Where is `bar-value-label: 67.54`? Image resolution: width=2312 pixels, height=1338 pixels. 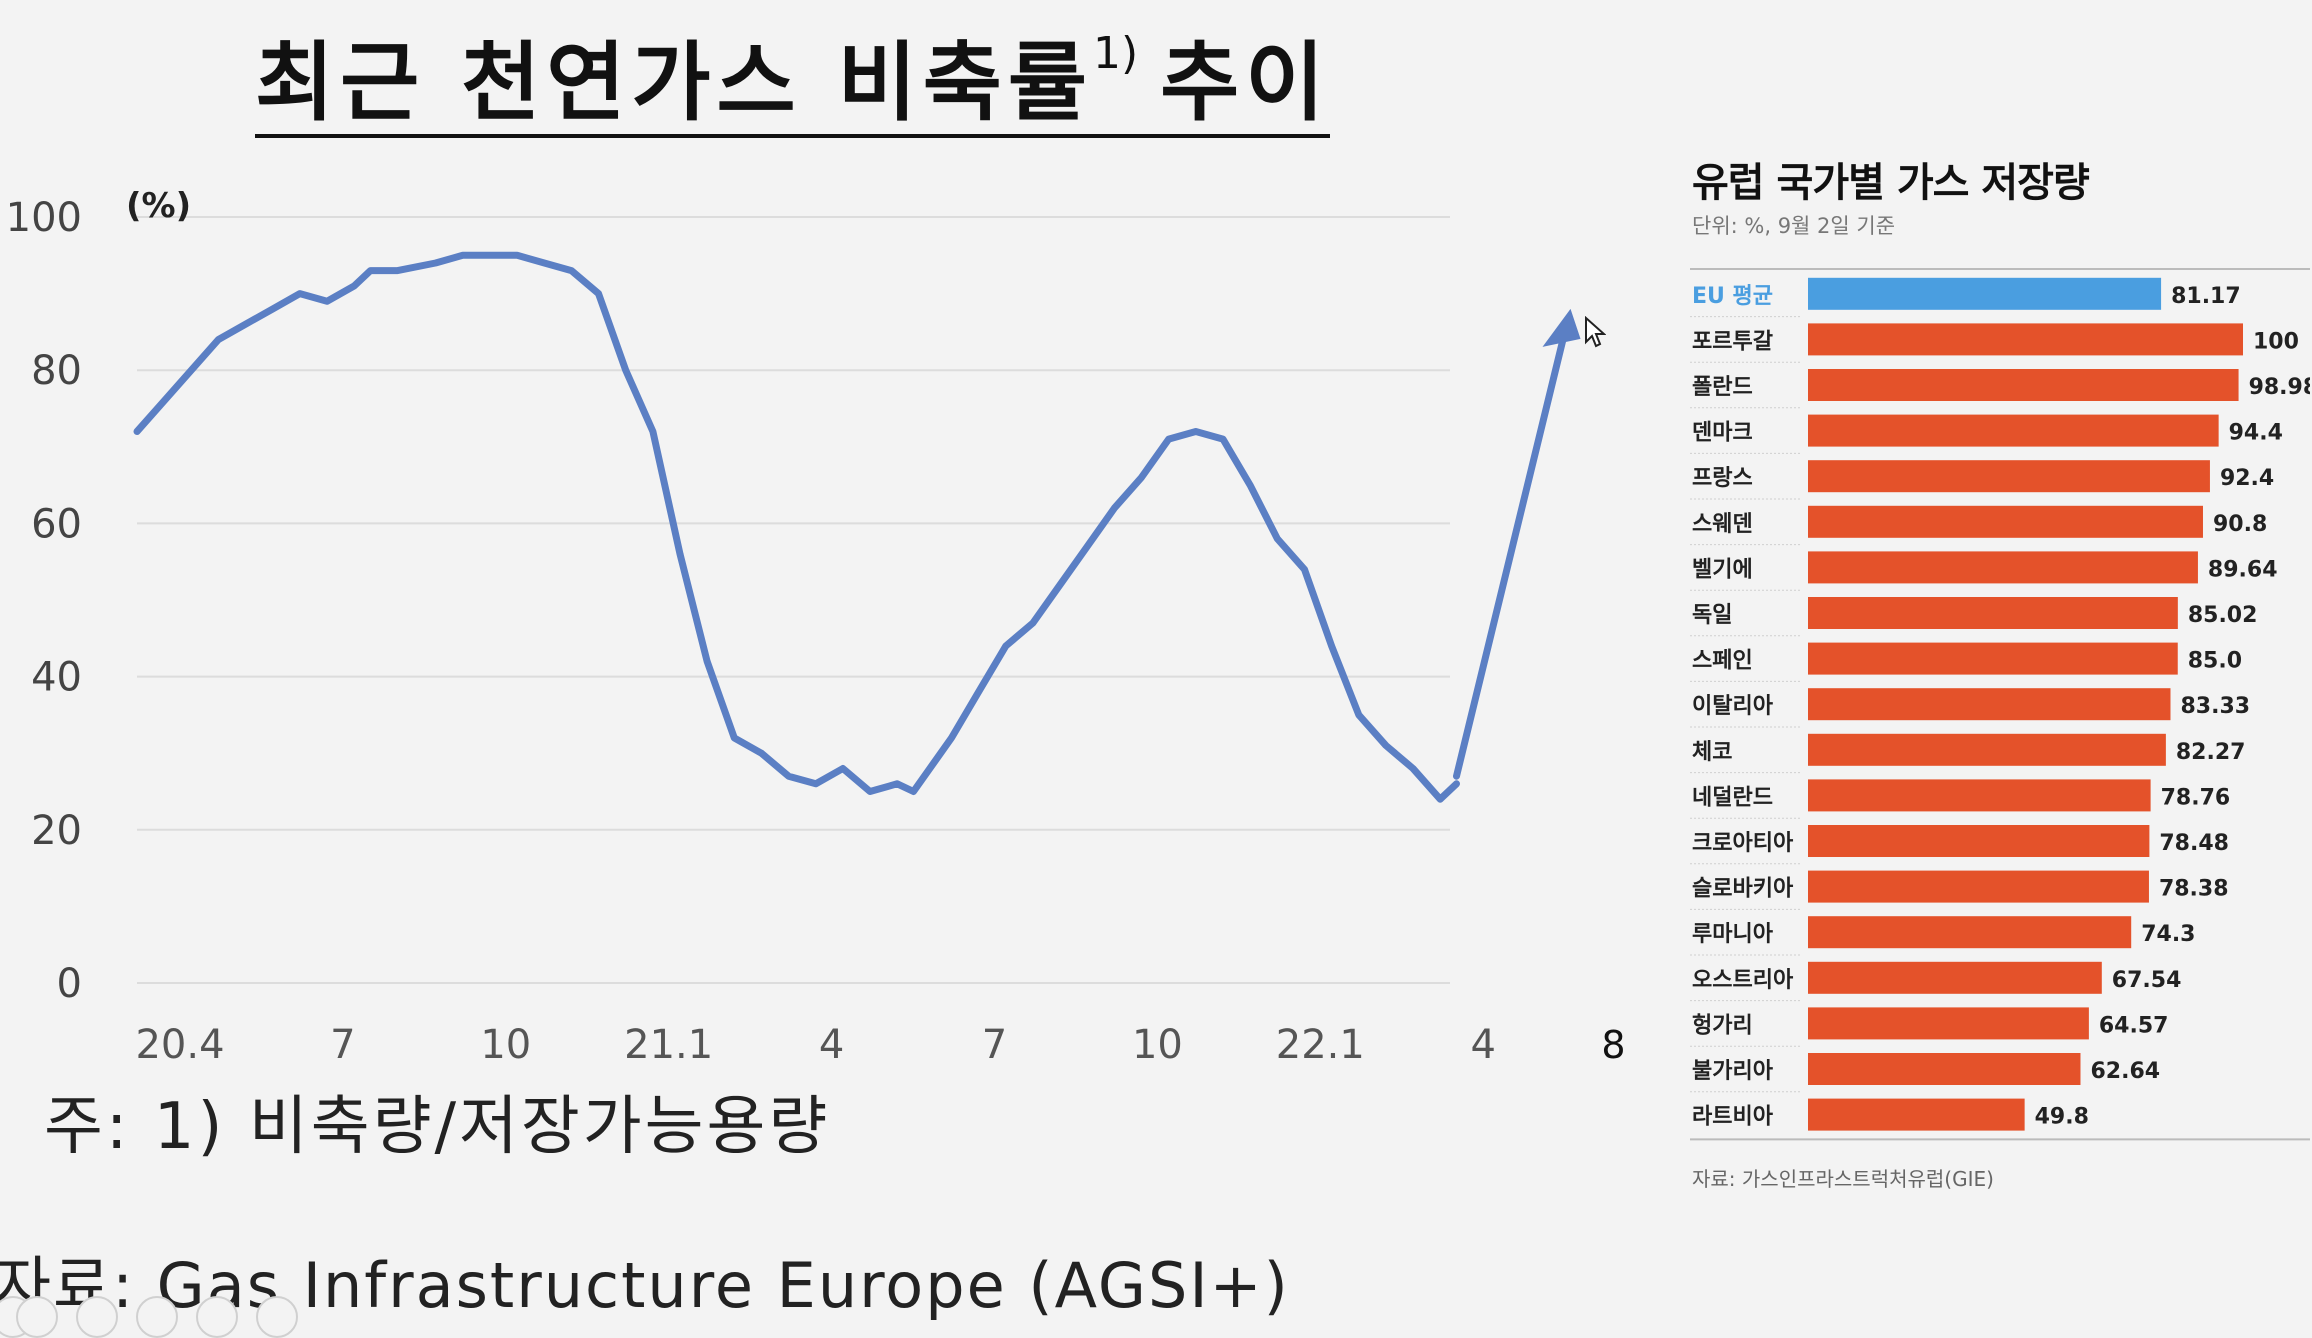 bar-value-label: 67.54 is located at coordinates (2147, 980).